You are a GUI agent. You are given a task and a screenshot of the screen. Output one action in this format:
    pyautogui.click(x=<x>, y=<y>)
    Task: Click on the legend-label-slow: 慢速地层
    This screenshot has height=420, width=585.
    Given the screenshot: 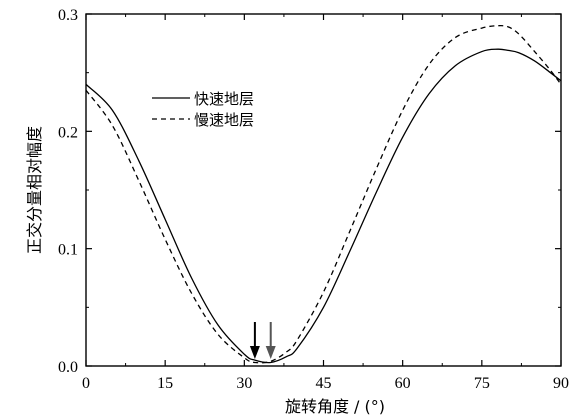 What is the action you would take?
    pyautogui.click(x=224, y=120)
    